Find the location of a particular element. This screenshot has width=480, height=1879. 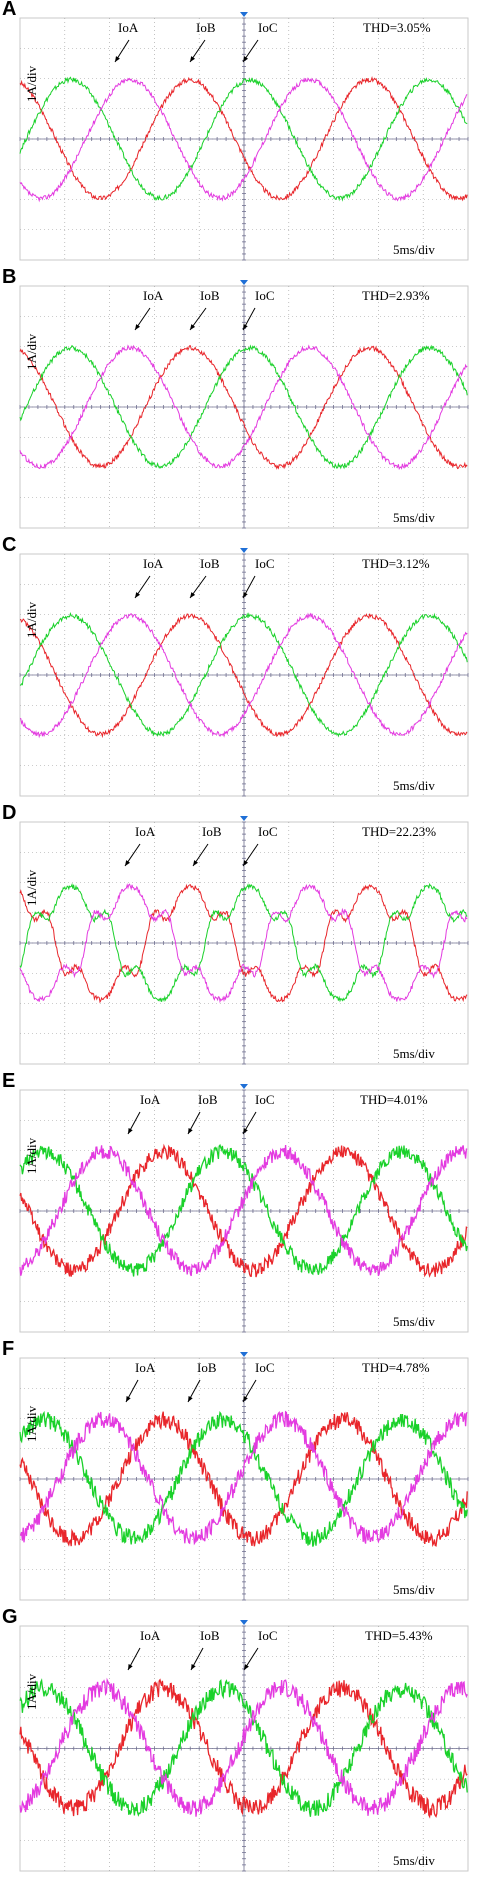

panel-g: G IoA IoB IoC THD=5.43% 1A/div 5ms/div is located at coordinates (240, 1742).